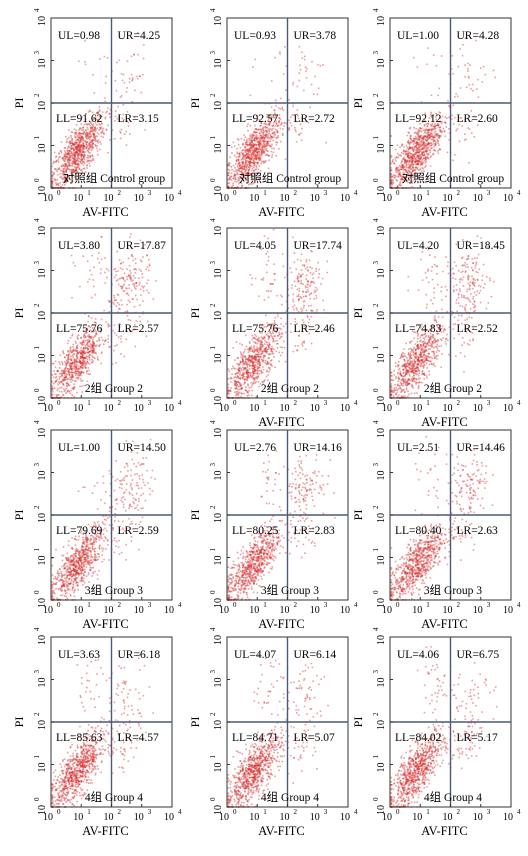 The height and width of the screenshot is (856, 528). I want to click on y-tick-label: 10, so click(218, 359).